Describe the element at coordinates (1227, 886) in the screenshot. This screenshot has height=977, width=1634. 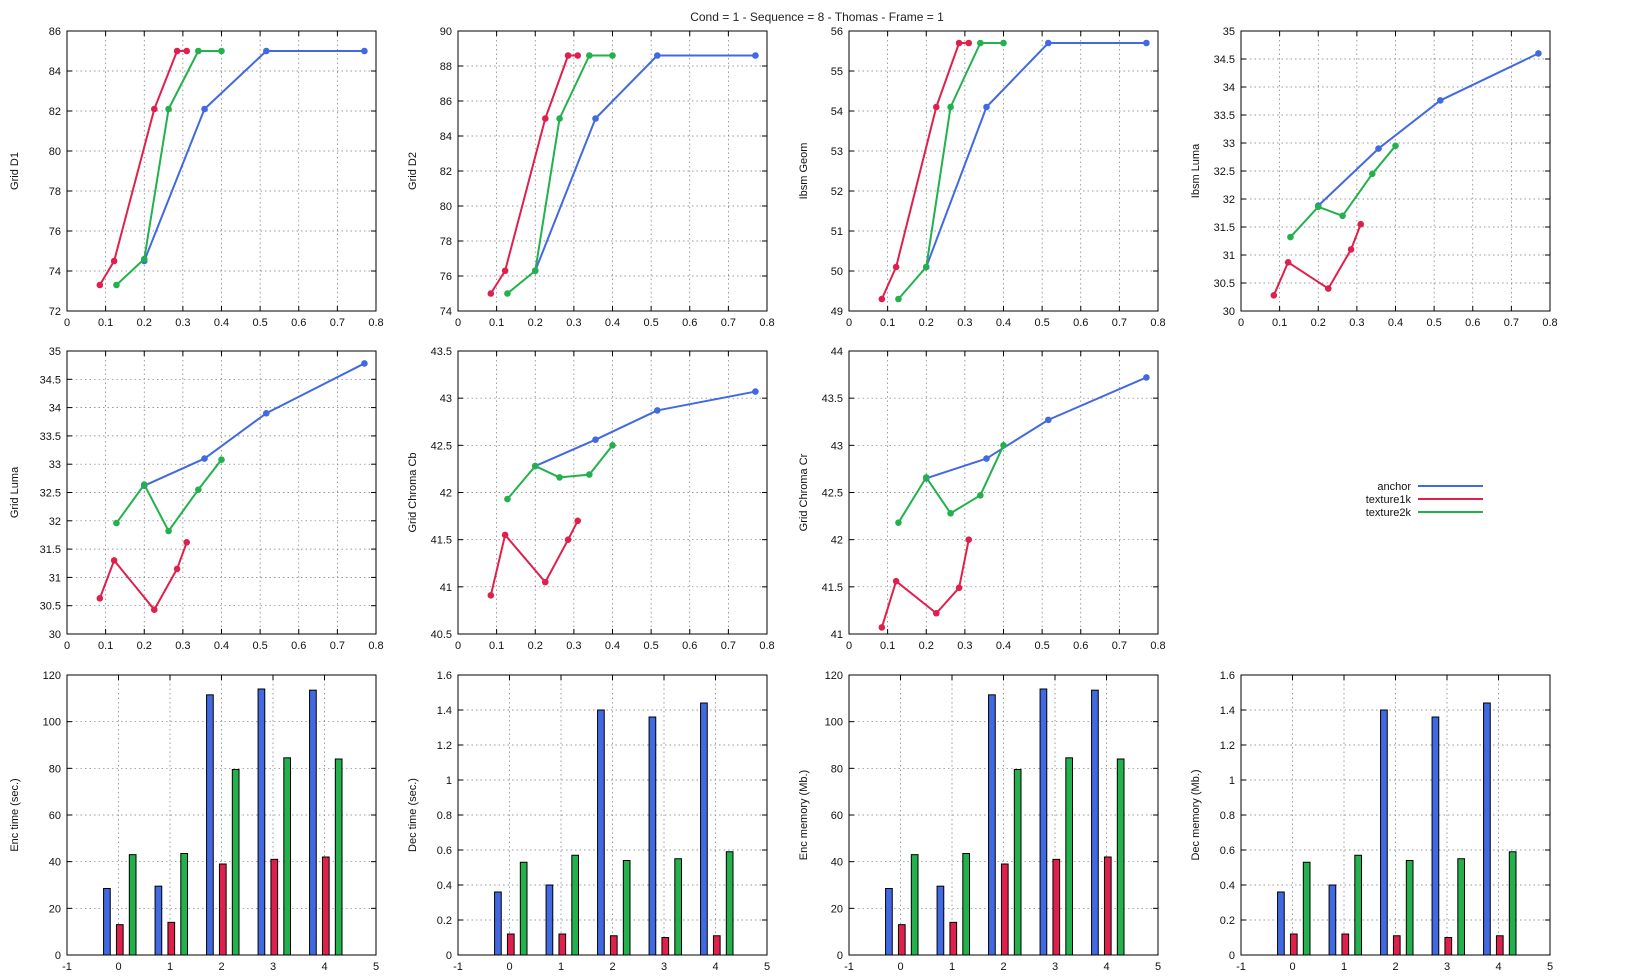
I see `y-tick-label: 0.4` at that location.